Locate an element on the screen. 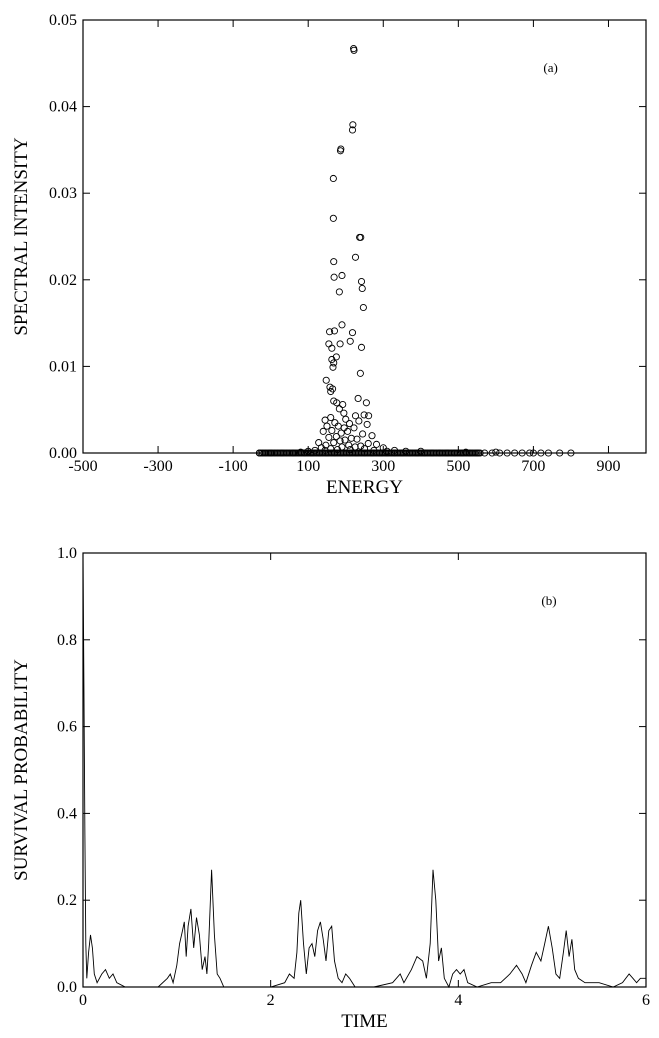 The image size is (659, 1038). panel-label-a: (a) is located at coordinates (550, 67).